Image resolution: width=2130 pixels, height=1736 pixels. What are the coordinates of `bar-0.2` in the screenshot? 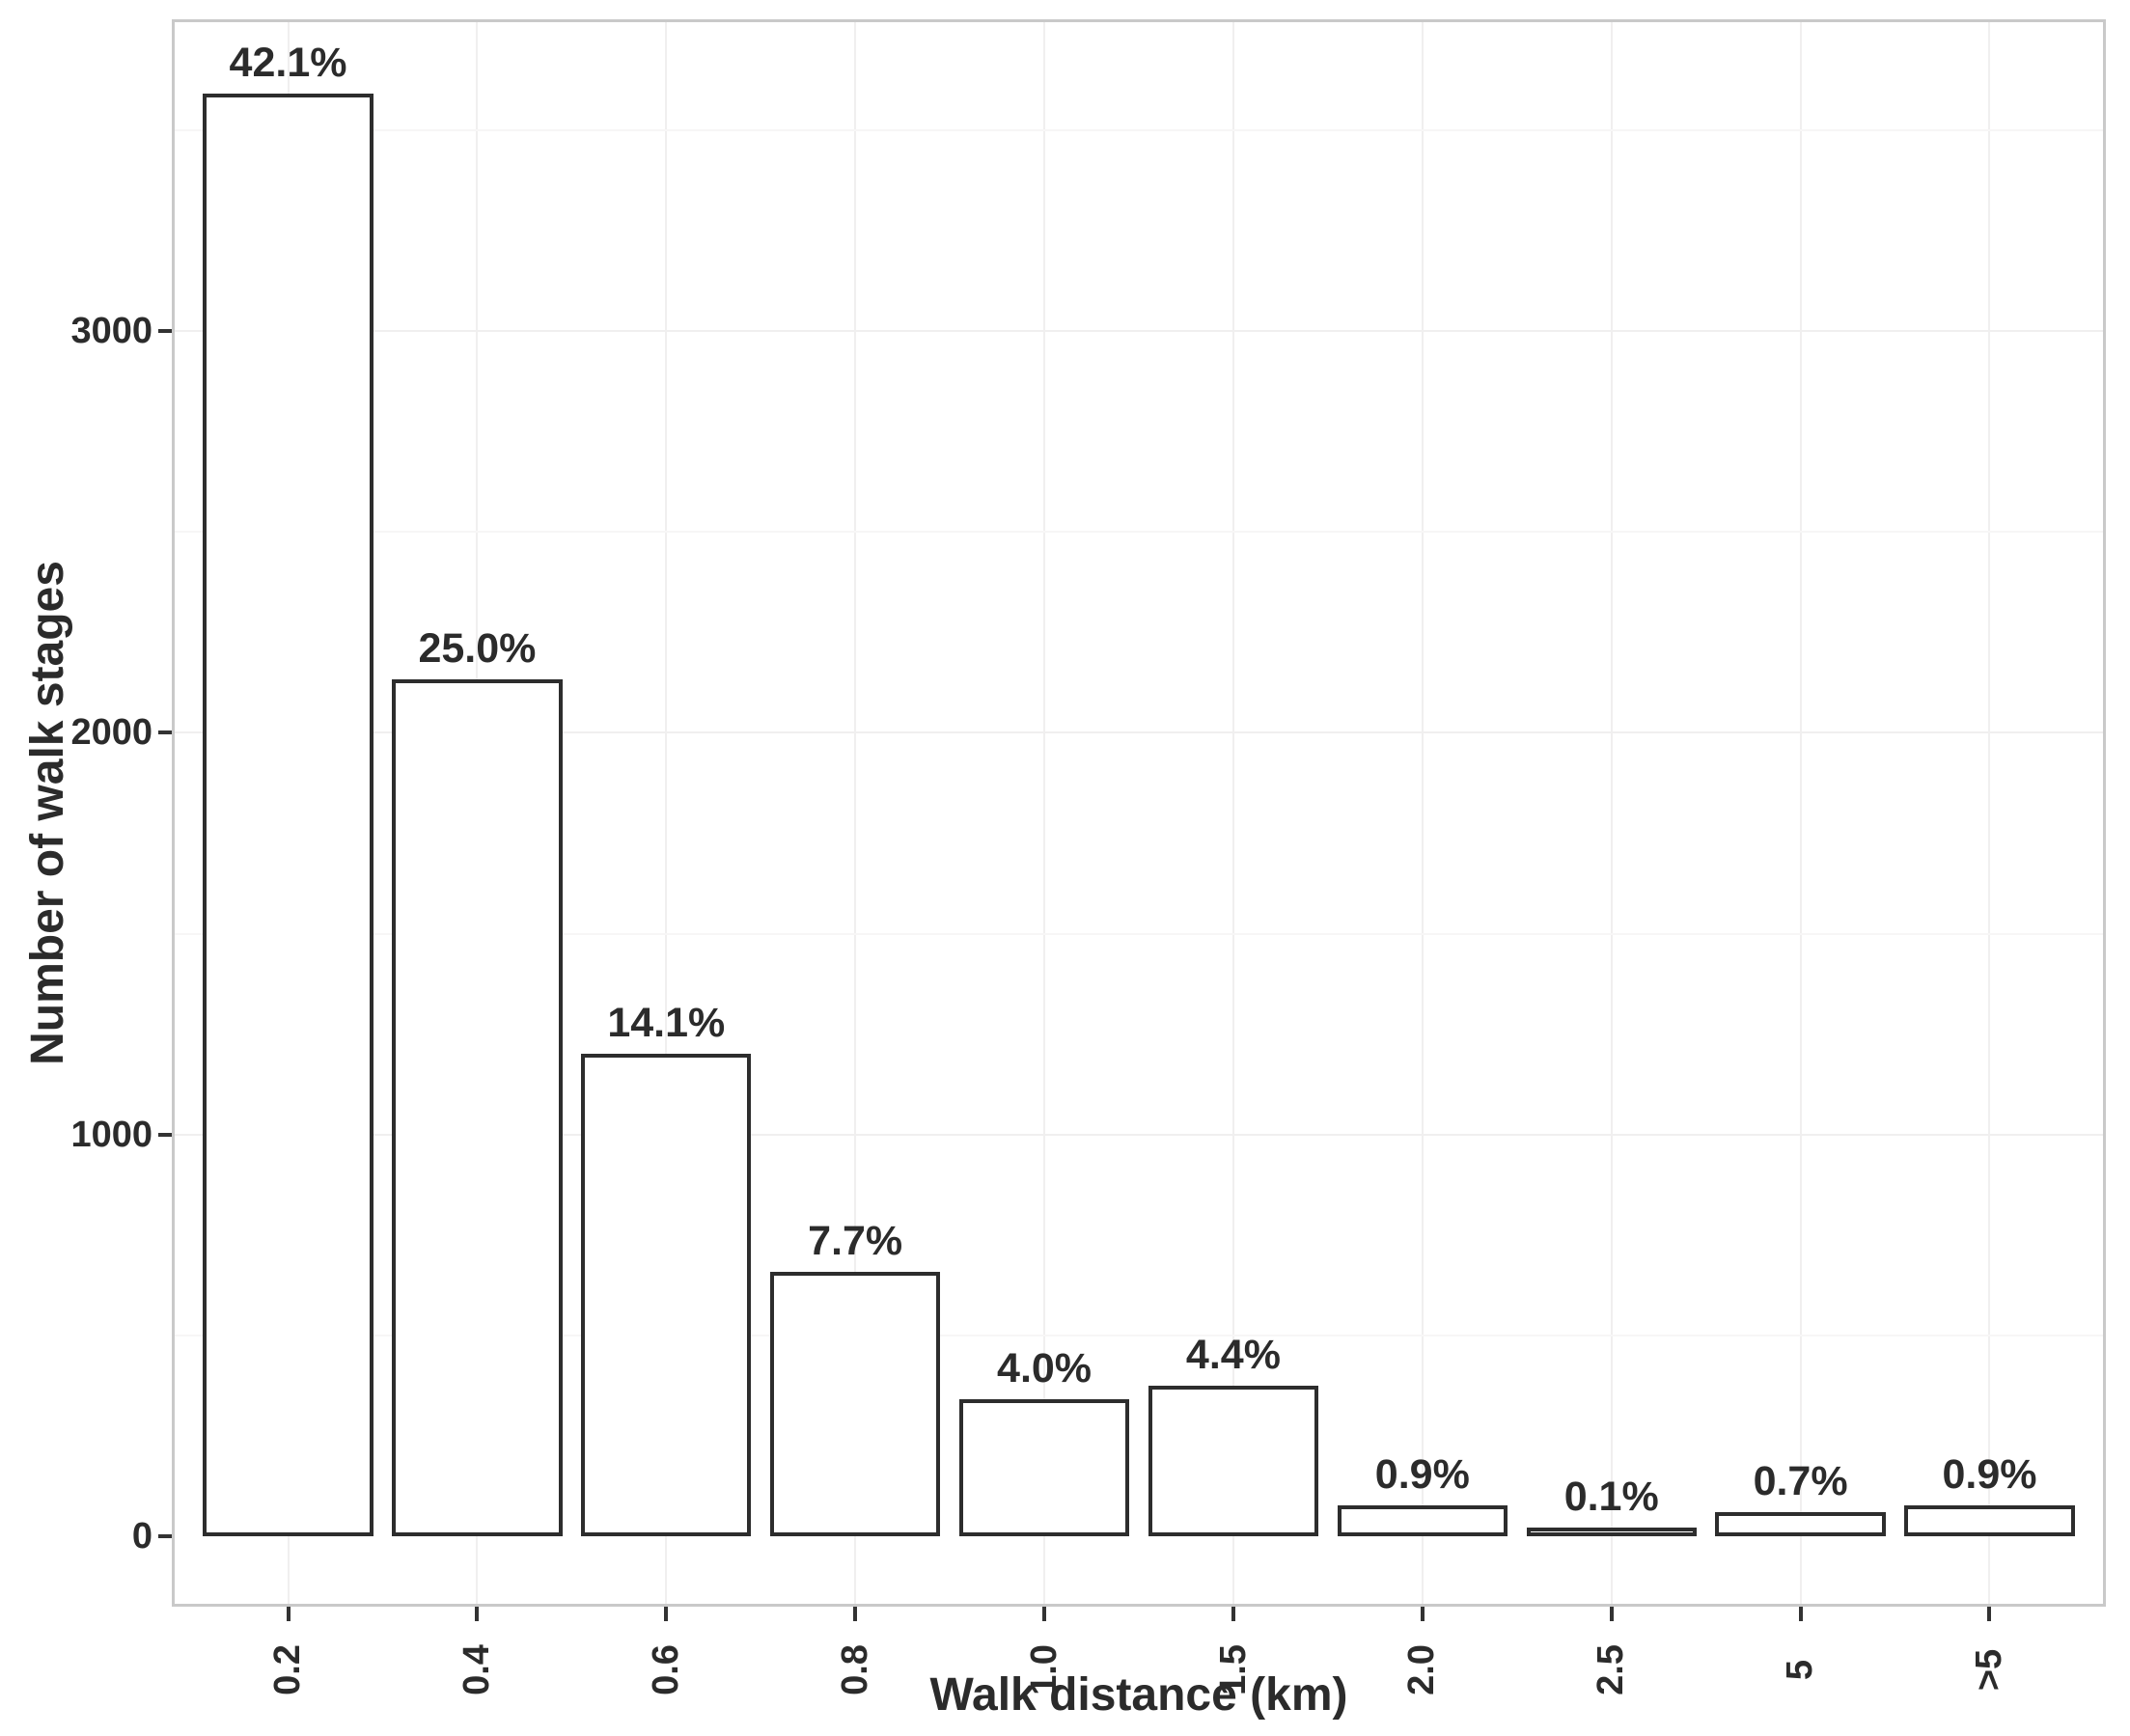 It's located at (288, 815).